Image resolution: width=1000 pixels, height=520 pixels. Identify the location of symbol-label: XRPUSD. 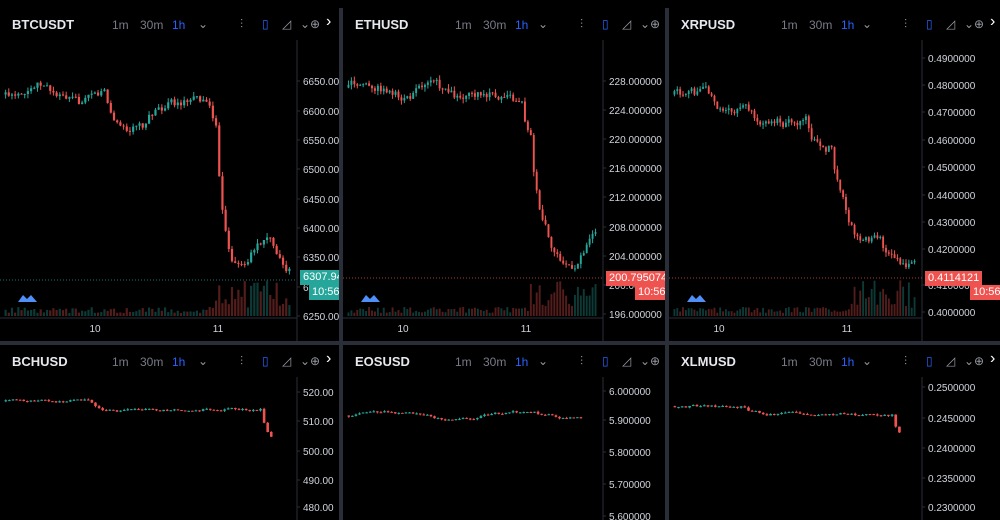
(708, 24).